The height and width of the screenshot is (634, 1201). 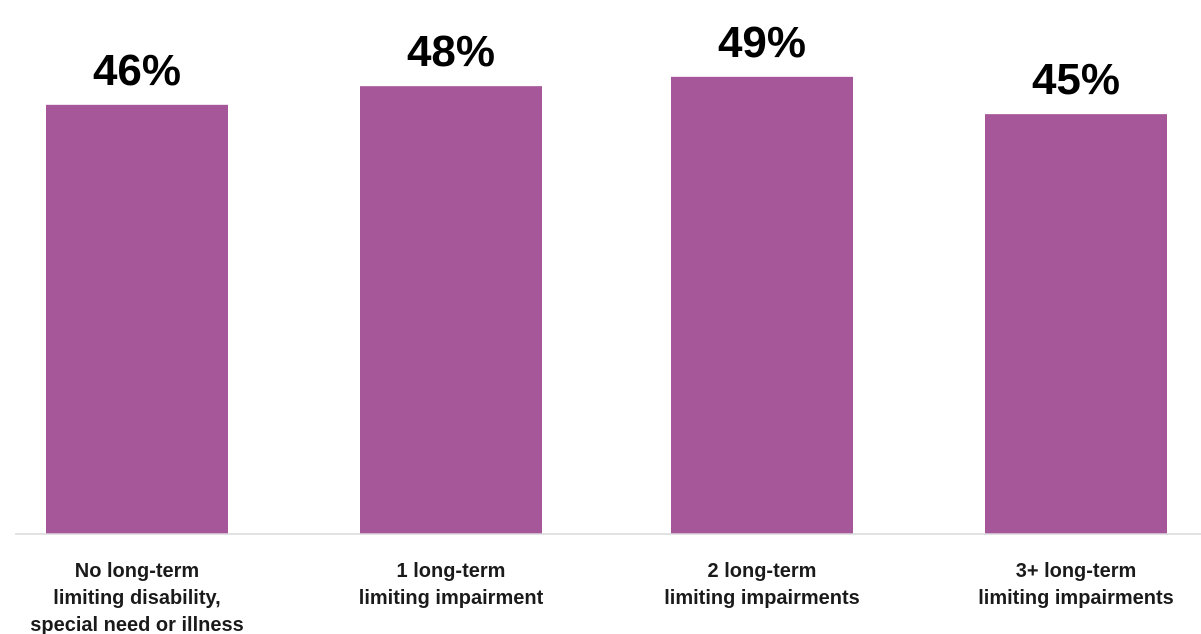 What do you see at coordinates (762, 42) in the screenshot?
I see `value-label-3: 49%` at bounding box center [762, 42].